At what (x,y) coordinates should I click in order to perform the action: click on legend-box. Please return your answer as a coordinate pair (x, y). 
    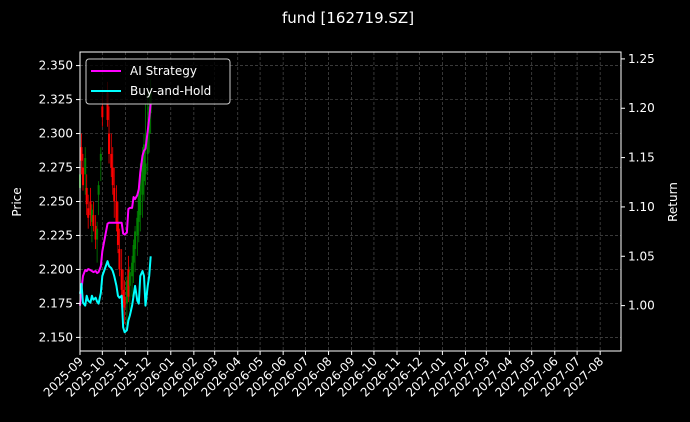
    Looking at the image, I should click on (158, 81).